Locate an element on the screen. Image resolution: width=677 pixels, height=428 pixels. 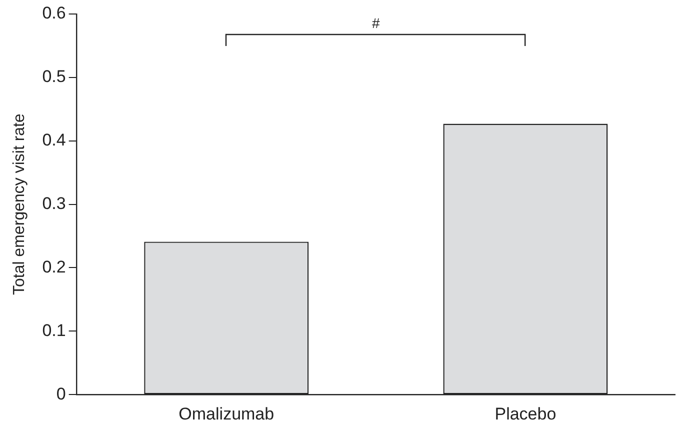
y-tick-label: 0.1 is located at coordinates (54, 330).